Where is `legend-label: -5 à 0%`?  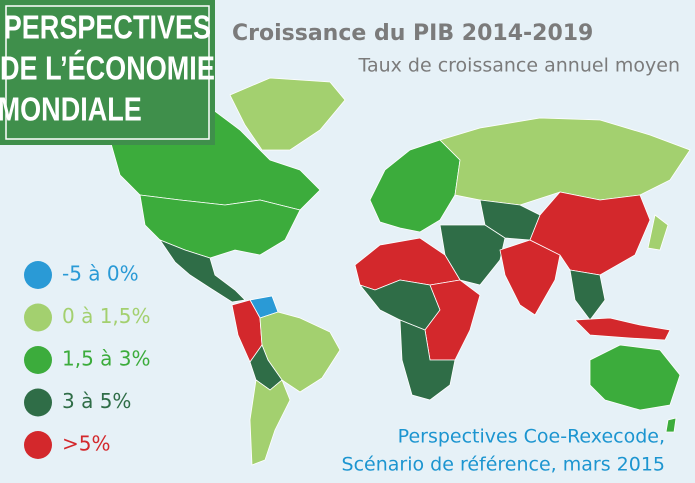
legend-label: -5 à 0% is located at coordinates (100, 274).